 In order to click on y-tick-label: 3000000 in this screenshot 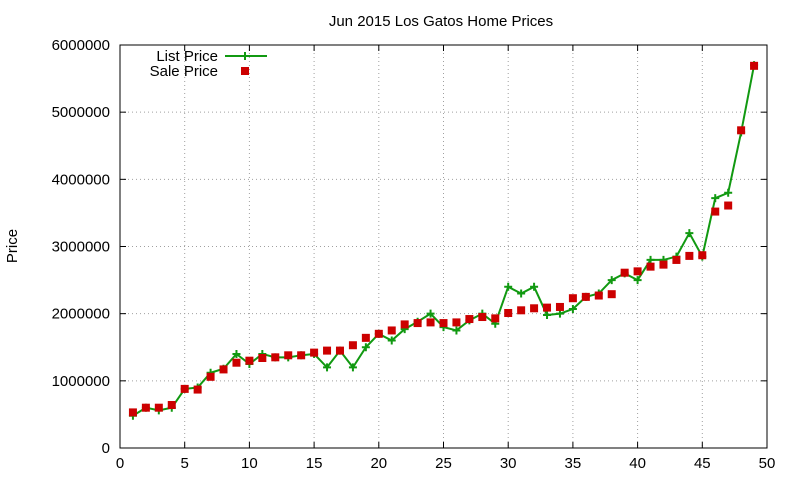, I will do `click(81, 247)`.